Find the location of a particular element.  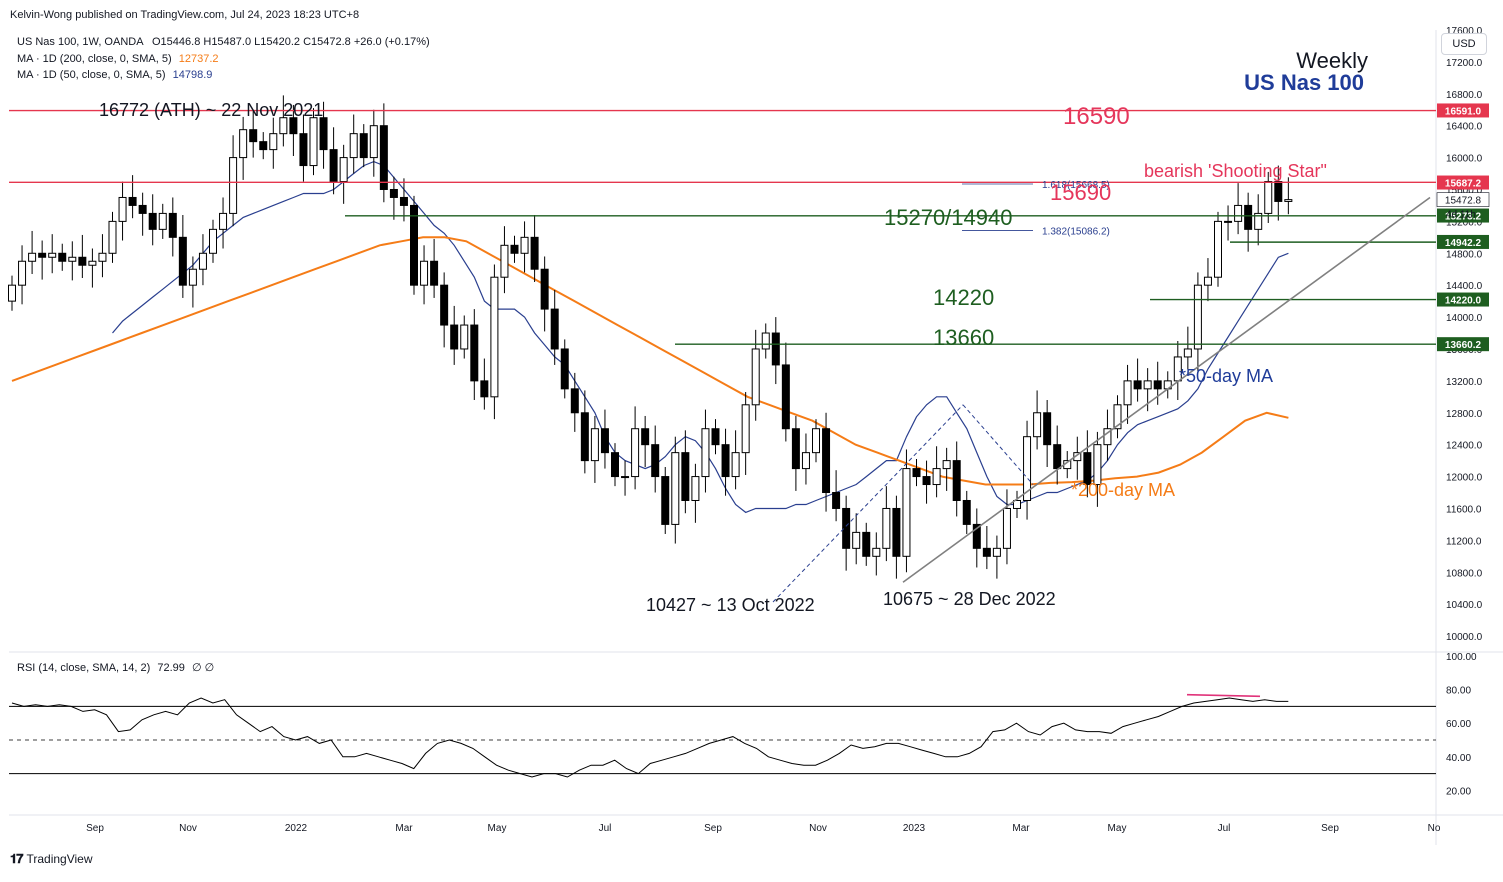

rsi-line is located at coordinates (650, 737).